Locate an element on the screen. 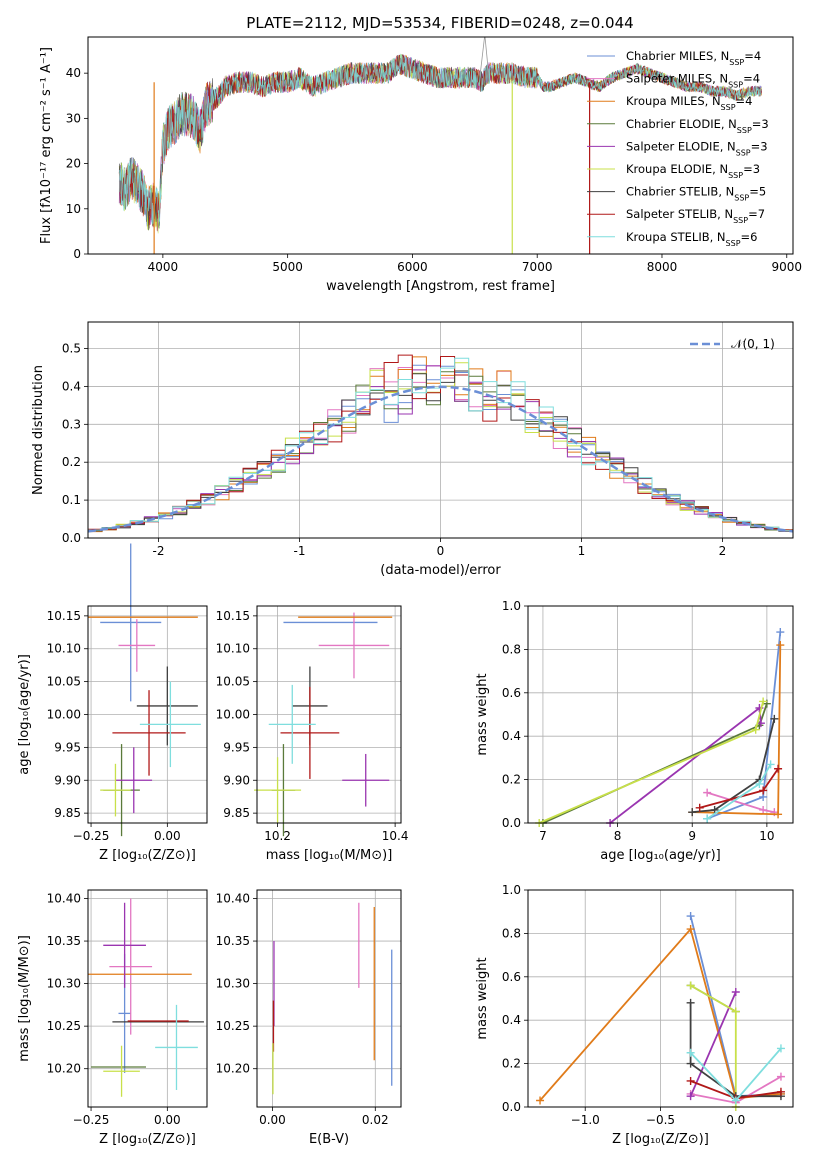 Image resolution: width=819 pixels, height=1170 pixels. x-tick-label: 10 is located at coordinates (766, 836).